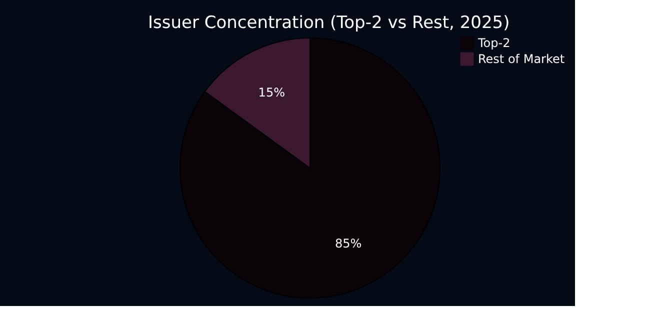 The height and width of the screenshot is (317, 658). Describe the element at coordinates (348, 243) in the screenshot. I see `data-label: 85%` at that location.